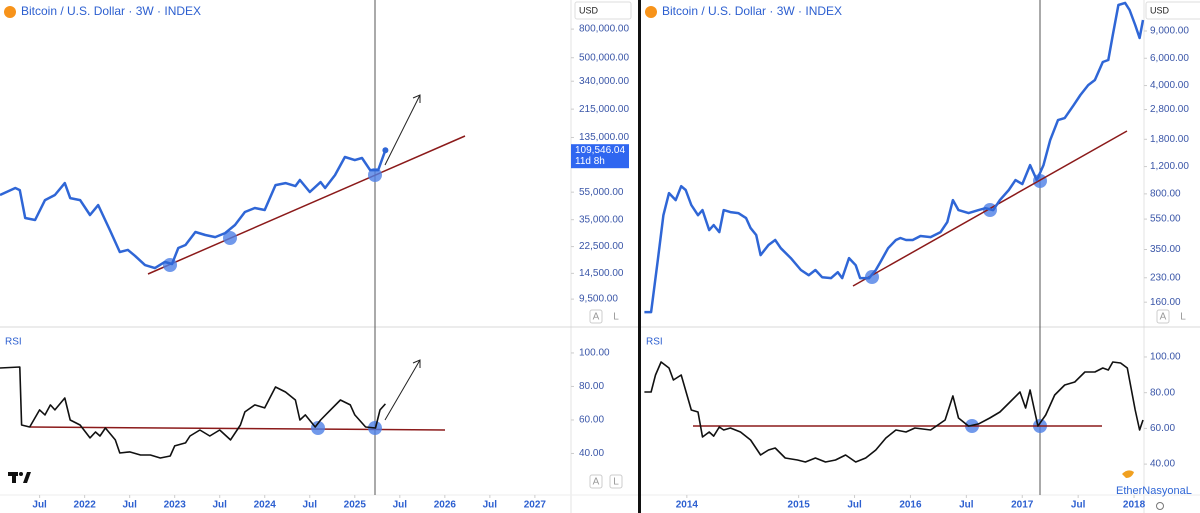 Image resolution: width=1200 pixels, height=513 pixels. What do you see at coordinates (19, 477) in the screenshot?
I see `tv-logo` at bounding box center [19, 477].